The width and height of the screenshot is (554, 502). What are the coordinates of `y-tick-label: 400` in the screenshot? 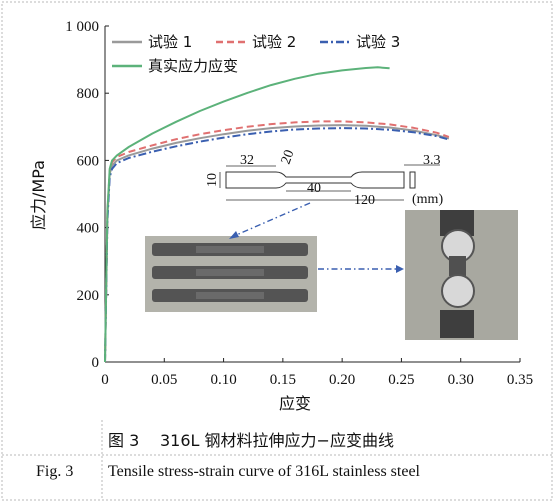 It's located at (88, 229).